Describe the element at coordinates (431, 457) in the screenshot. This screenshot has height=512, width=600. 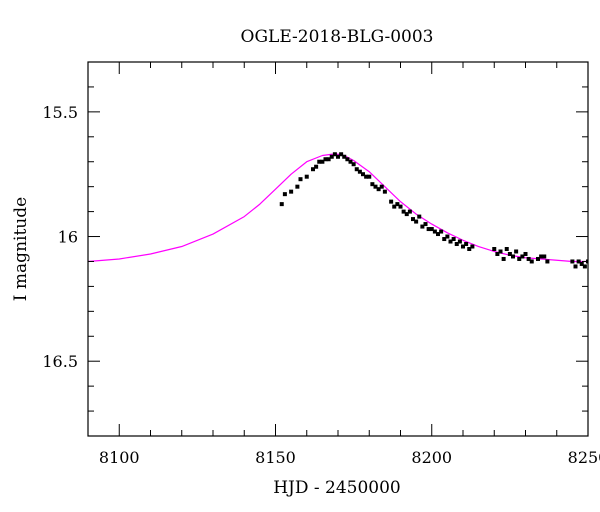
I see `x-tick-label: 8200` at that location.